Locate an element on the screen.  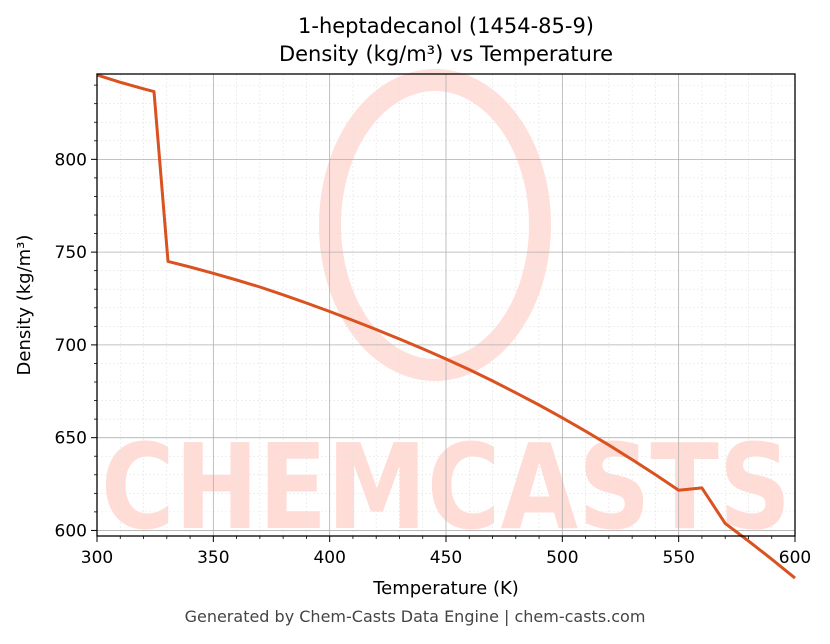
x-tick-label: 300 is located at coordinates (97, 558).